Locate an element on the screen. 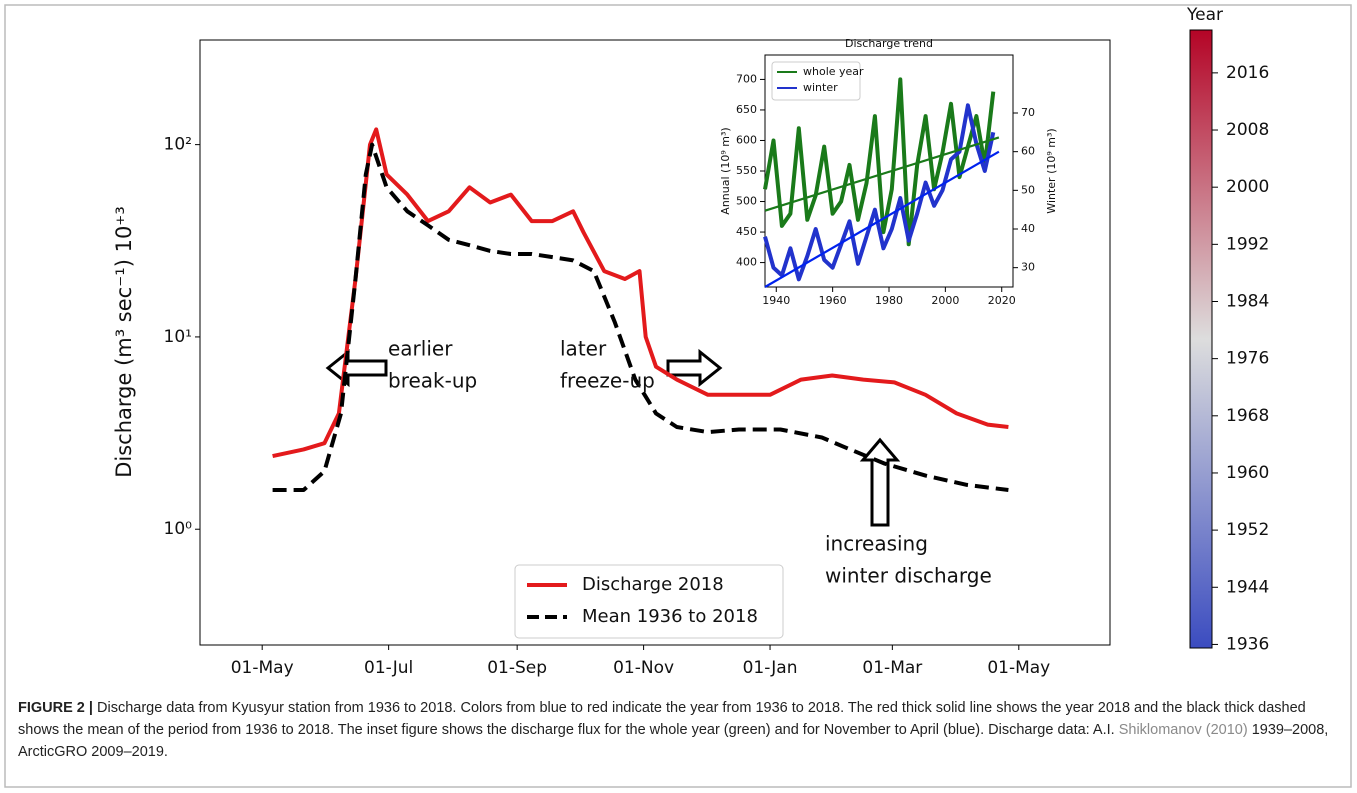 This screenshot has height=793, width=1357. colorbar-title: Year is located at coordinates (1204, 15).